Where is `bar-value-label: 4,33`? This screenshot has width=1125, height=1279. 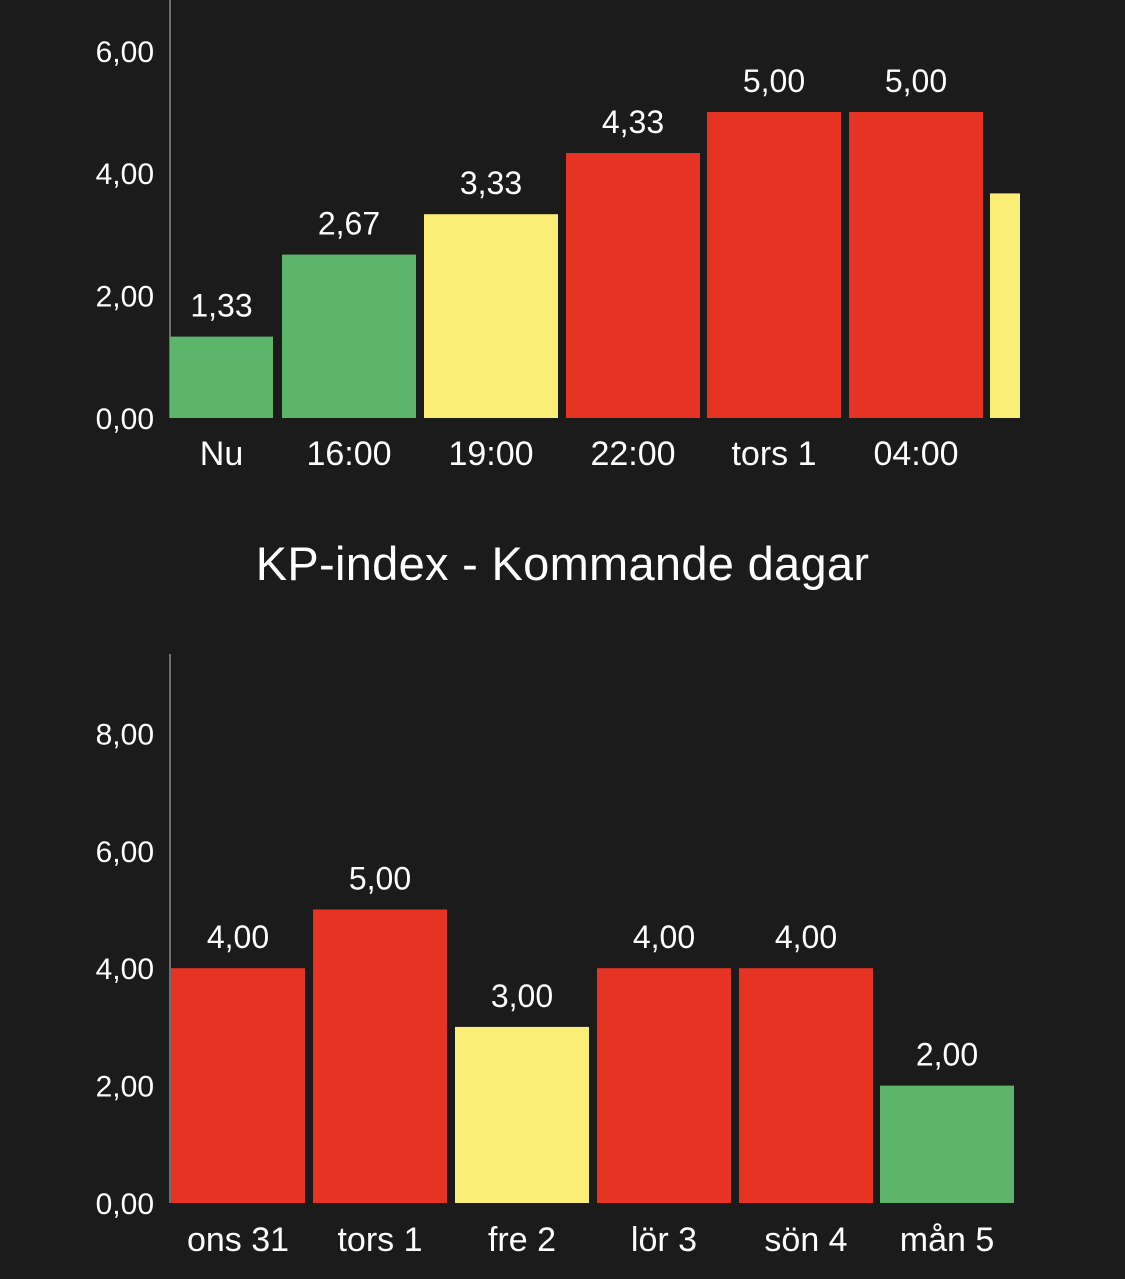
bar-value-label: 4,33 is located at coordinates (633, 122).